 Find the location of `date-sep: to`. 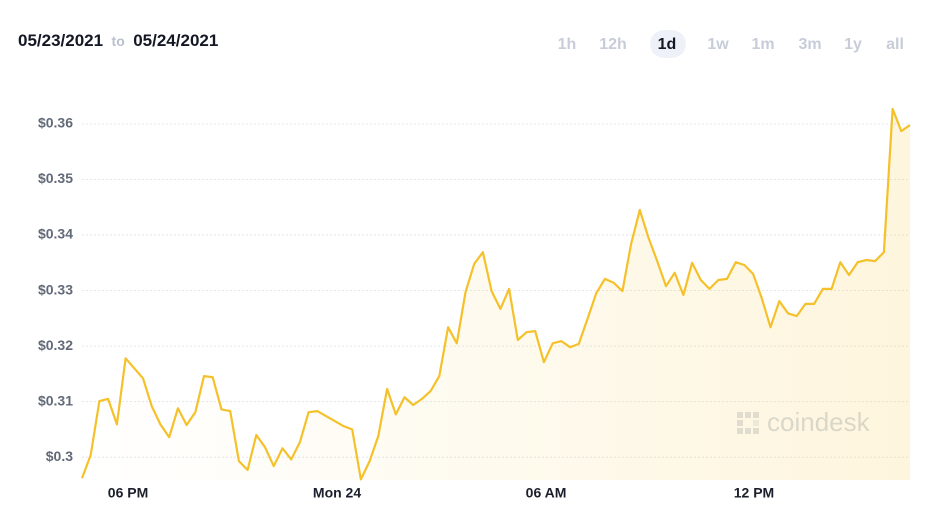

date-sep: to is located at coordinates (118, 41).